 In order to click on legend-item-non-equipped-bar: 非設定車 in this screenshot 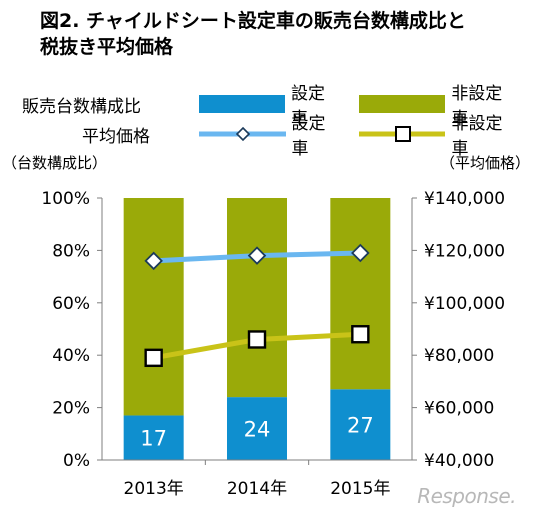, I will do `click(438, 104)`.